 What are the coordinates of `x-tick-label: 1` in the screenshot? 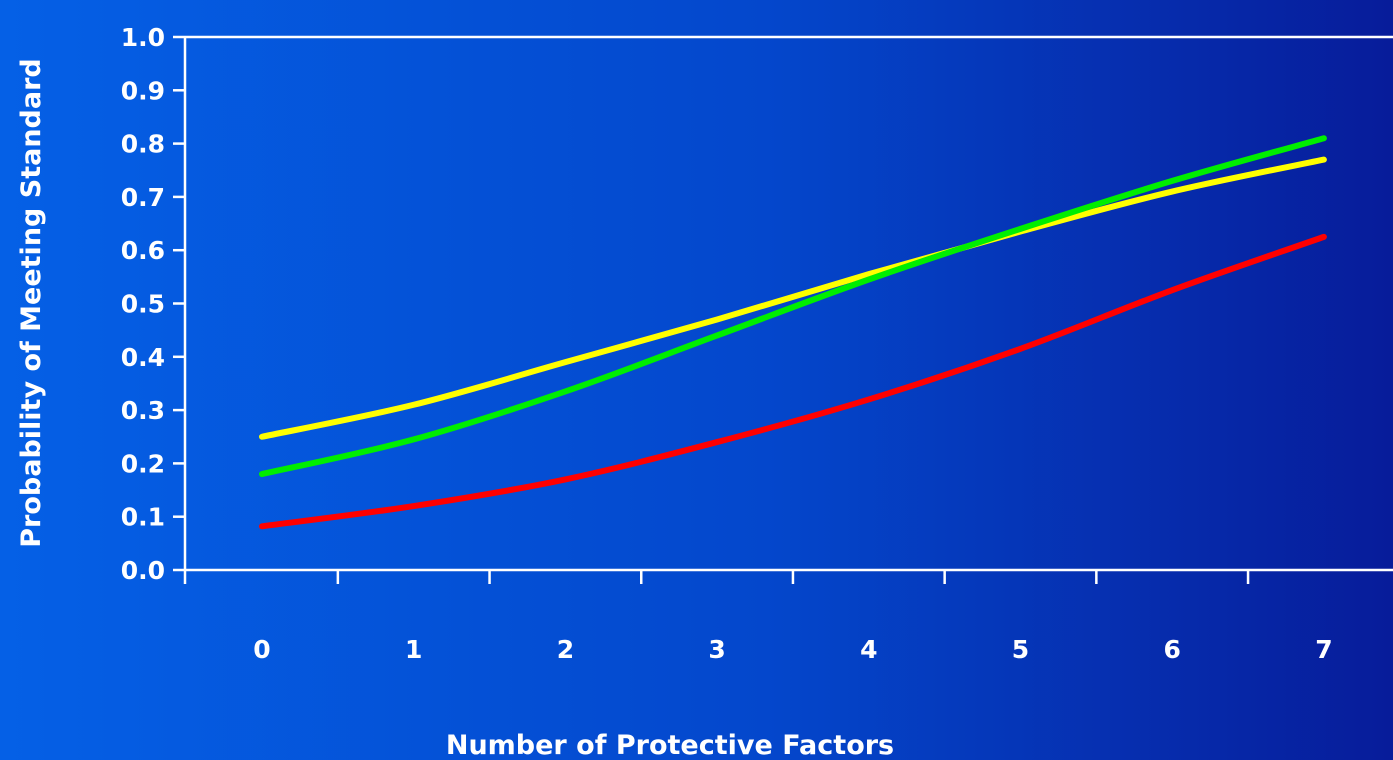 It's located at (413, 649).